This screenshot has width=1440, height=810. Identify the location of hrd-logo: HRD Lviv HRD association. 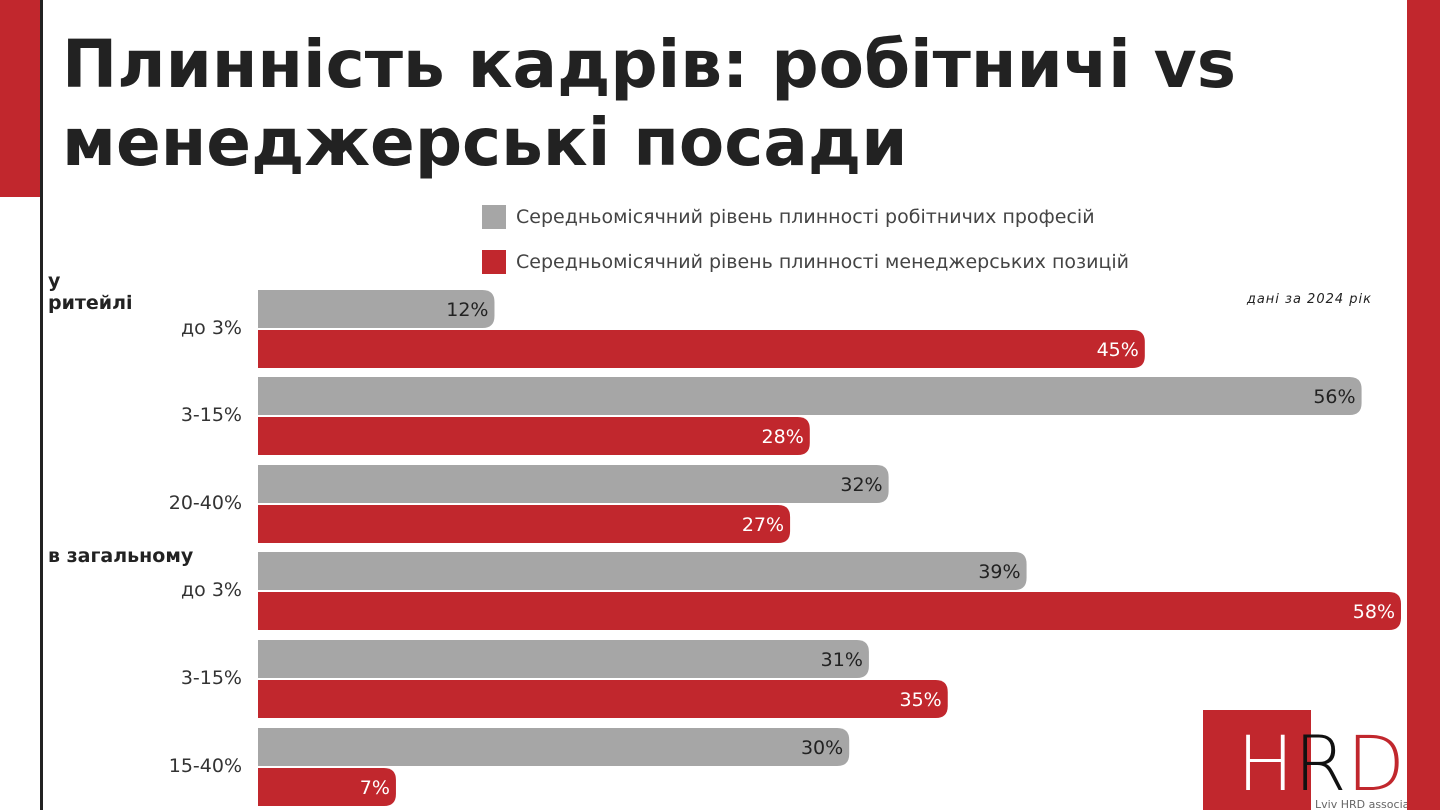
(1305, 760).